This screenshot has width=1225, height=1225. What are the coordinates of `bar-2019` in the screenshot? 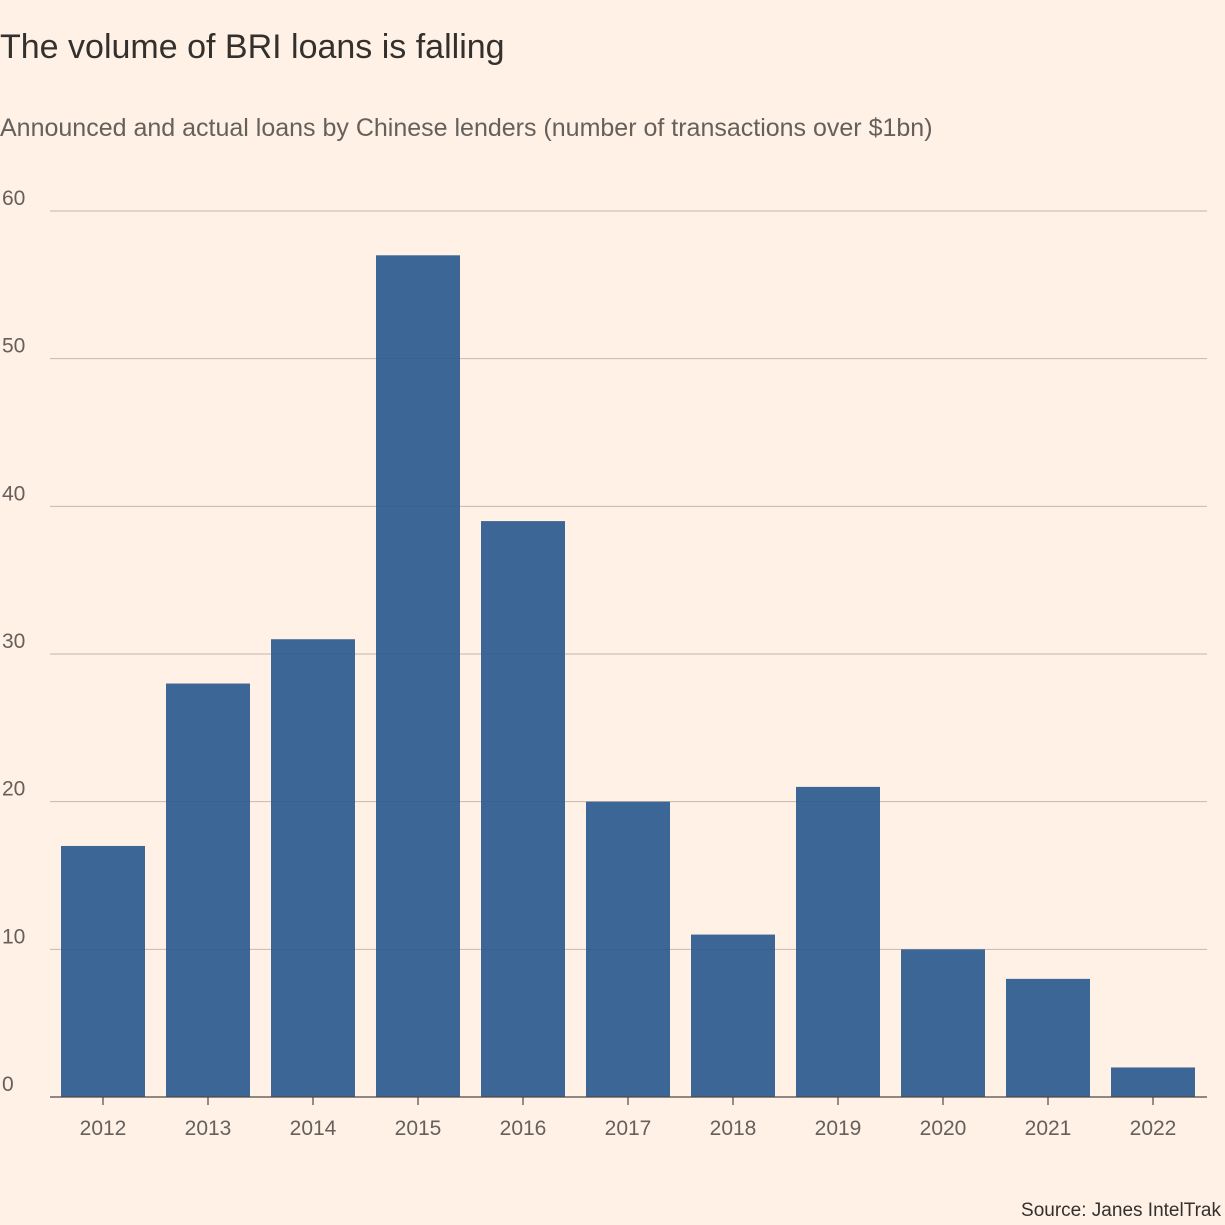 It's located at (838, 941).